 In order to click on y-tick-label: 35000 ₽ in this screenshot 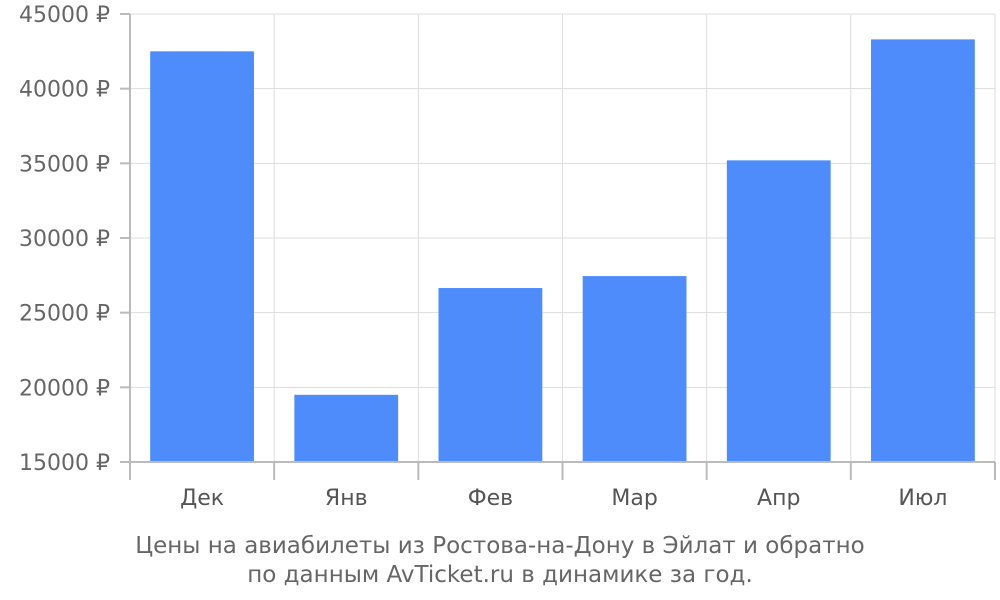, I will do `click(64, 164)`.